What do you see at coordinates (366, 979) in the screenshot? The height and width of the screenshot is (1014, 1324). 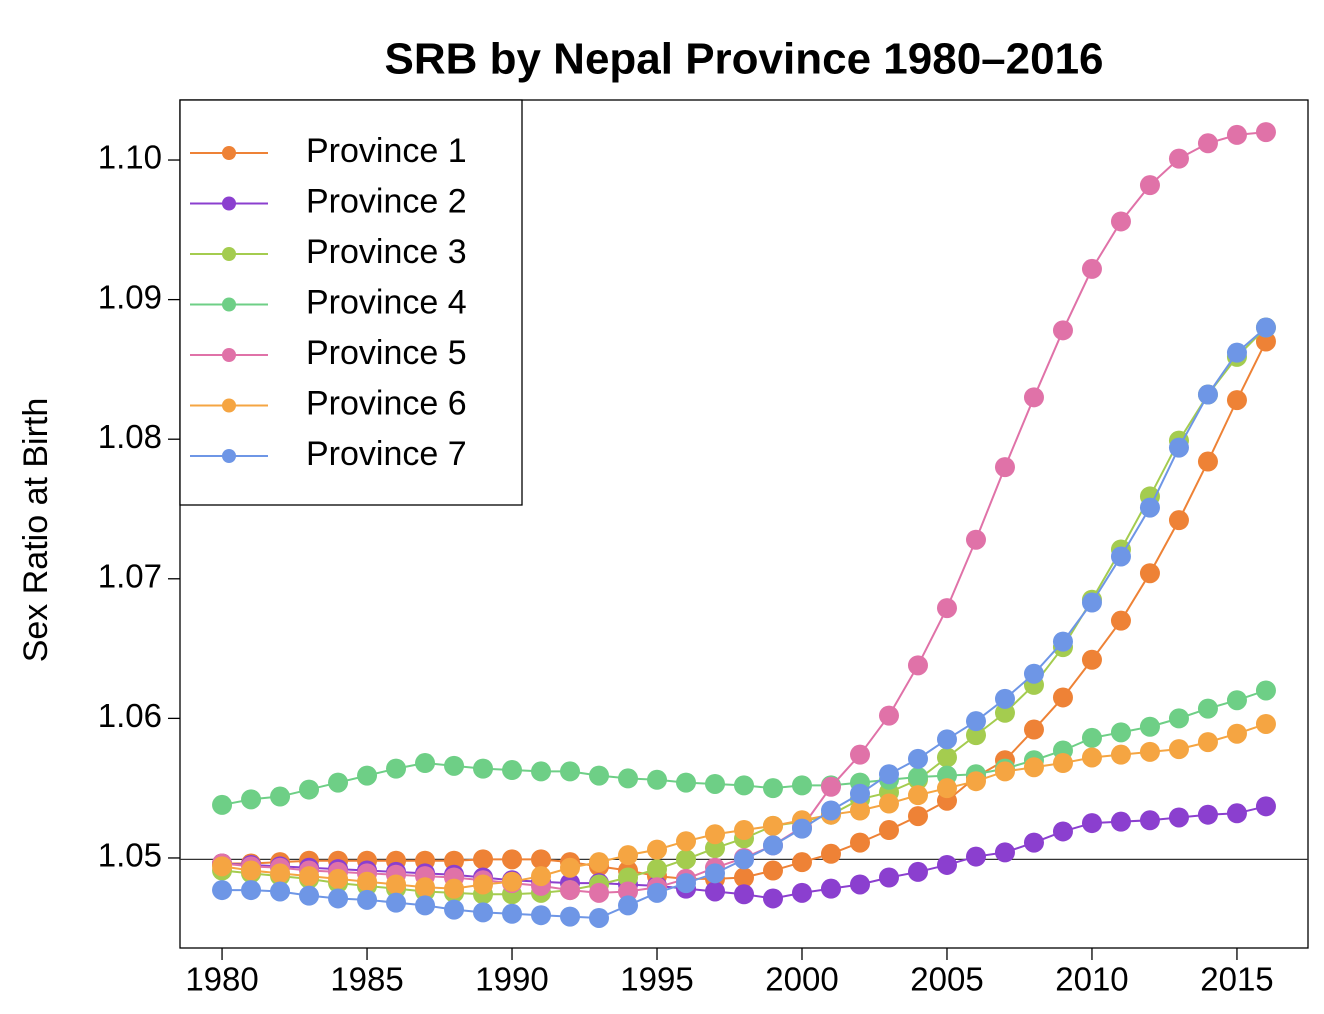 I see `x-tick-label: 1985` at bounding box center [366, 979].